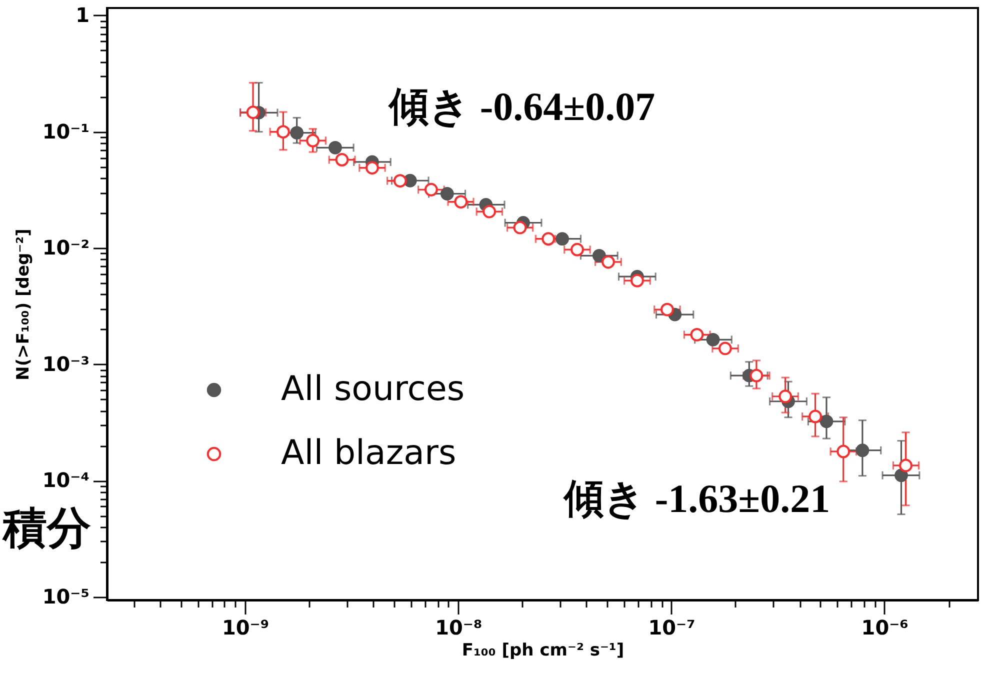  I want to click on y-tick-label: 10⁻⁵, so click(66, 596).